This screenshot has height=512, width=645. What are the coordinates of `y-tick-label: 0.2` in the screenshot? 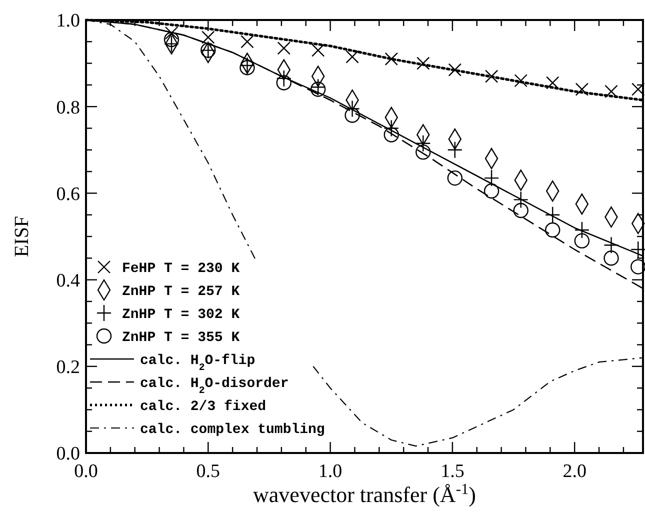 It's located at (68, 367).